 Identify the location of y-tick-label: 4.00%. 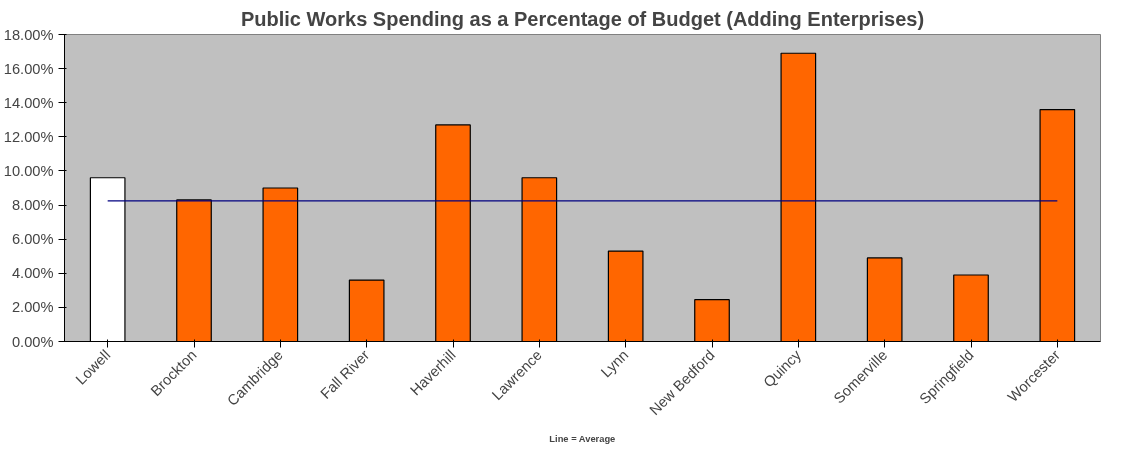
(32, 273).